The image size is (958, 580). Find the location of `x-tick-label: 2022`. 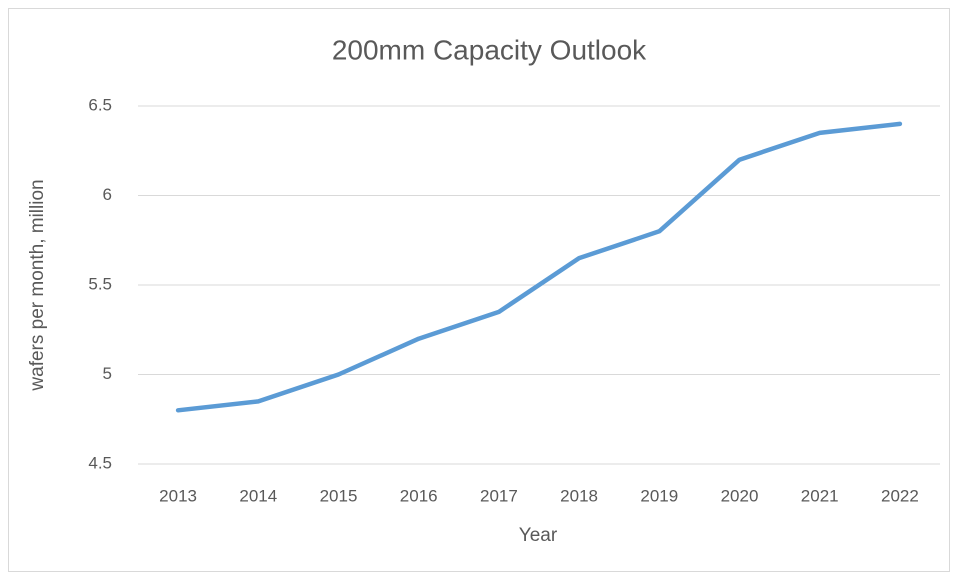

x-tick-label: 2022 is located at coordinates (900, 495).